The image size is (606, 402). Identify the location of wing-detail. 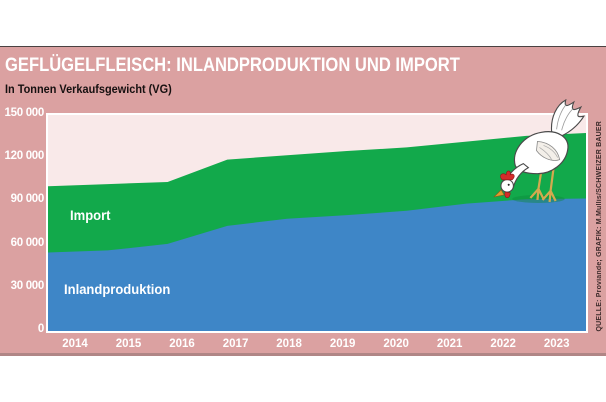
(548, 152).